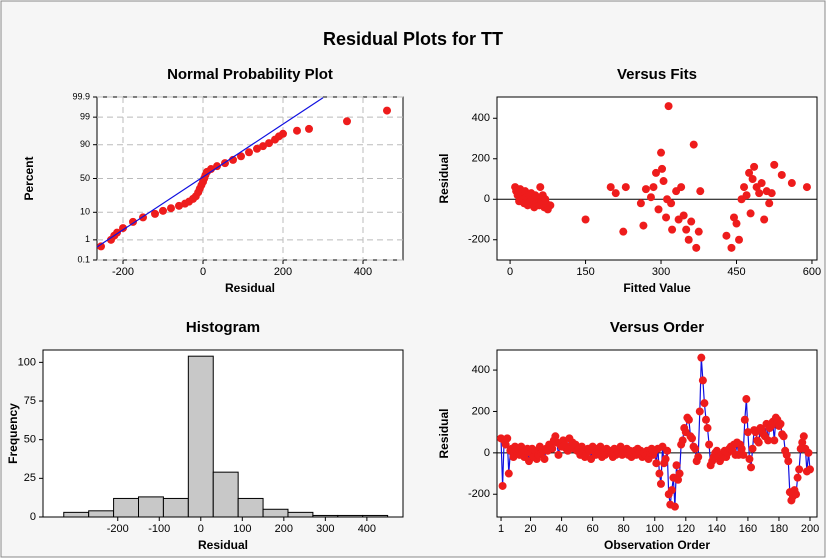 The image size is (826, 558). I want to click on x-axis-label: Observation Order, so click(657, 545).